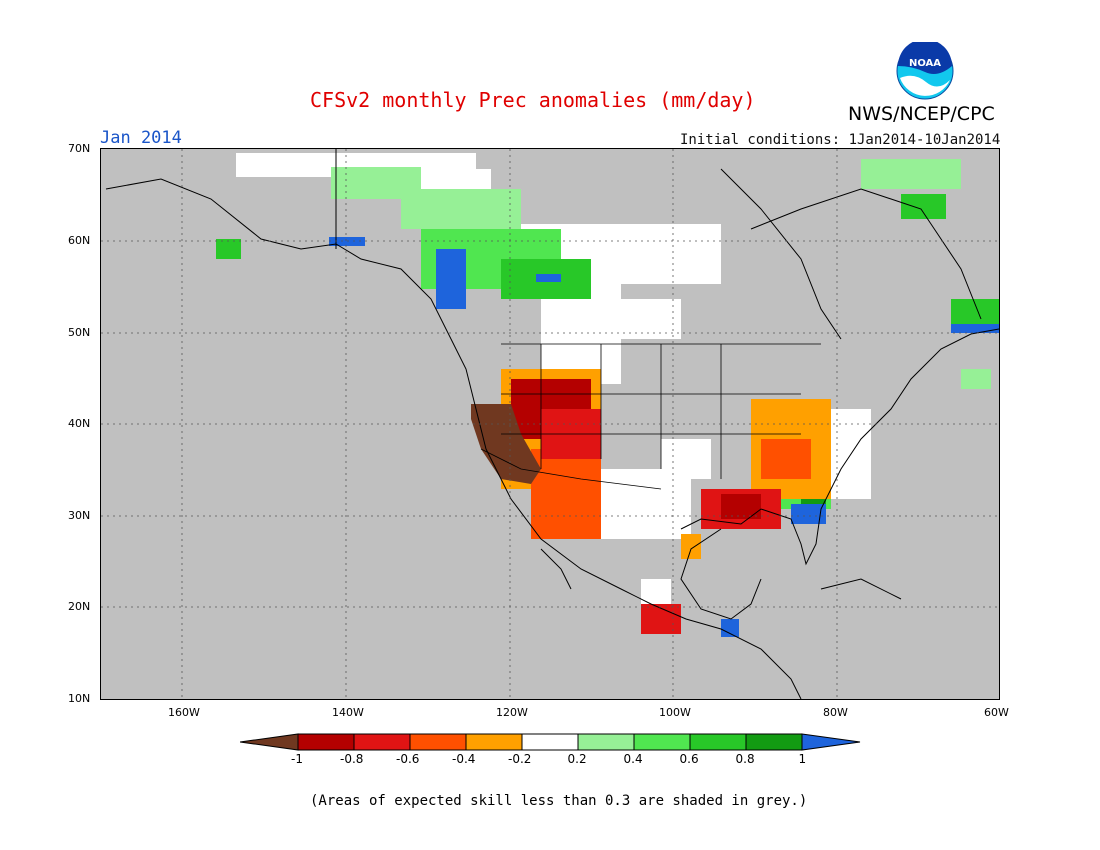 The width and height of the screenshot is (1100, 850). What do you see at coordinates (840, 140) in the screenshot?
I see `initial-conditions: Initial conditions: 1Jan2014-10Jan2014` at bounding box center [840, 140].